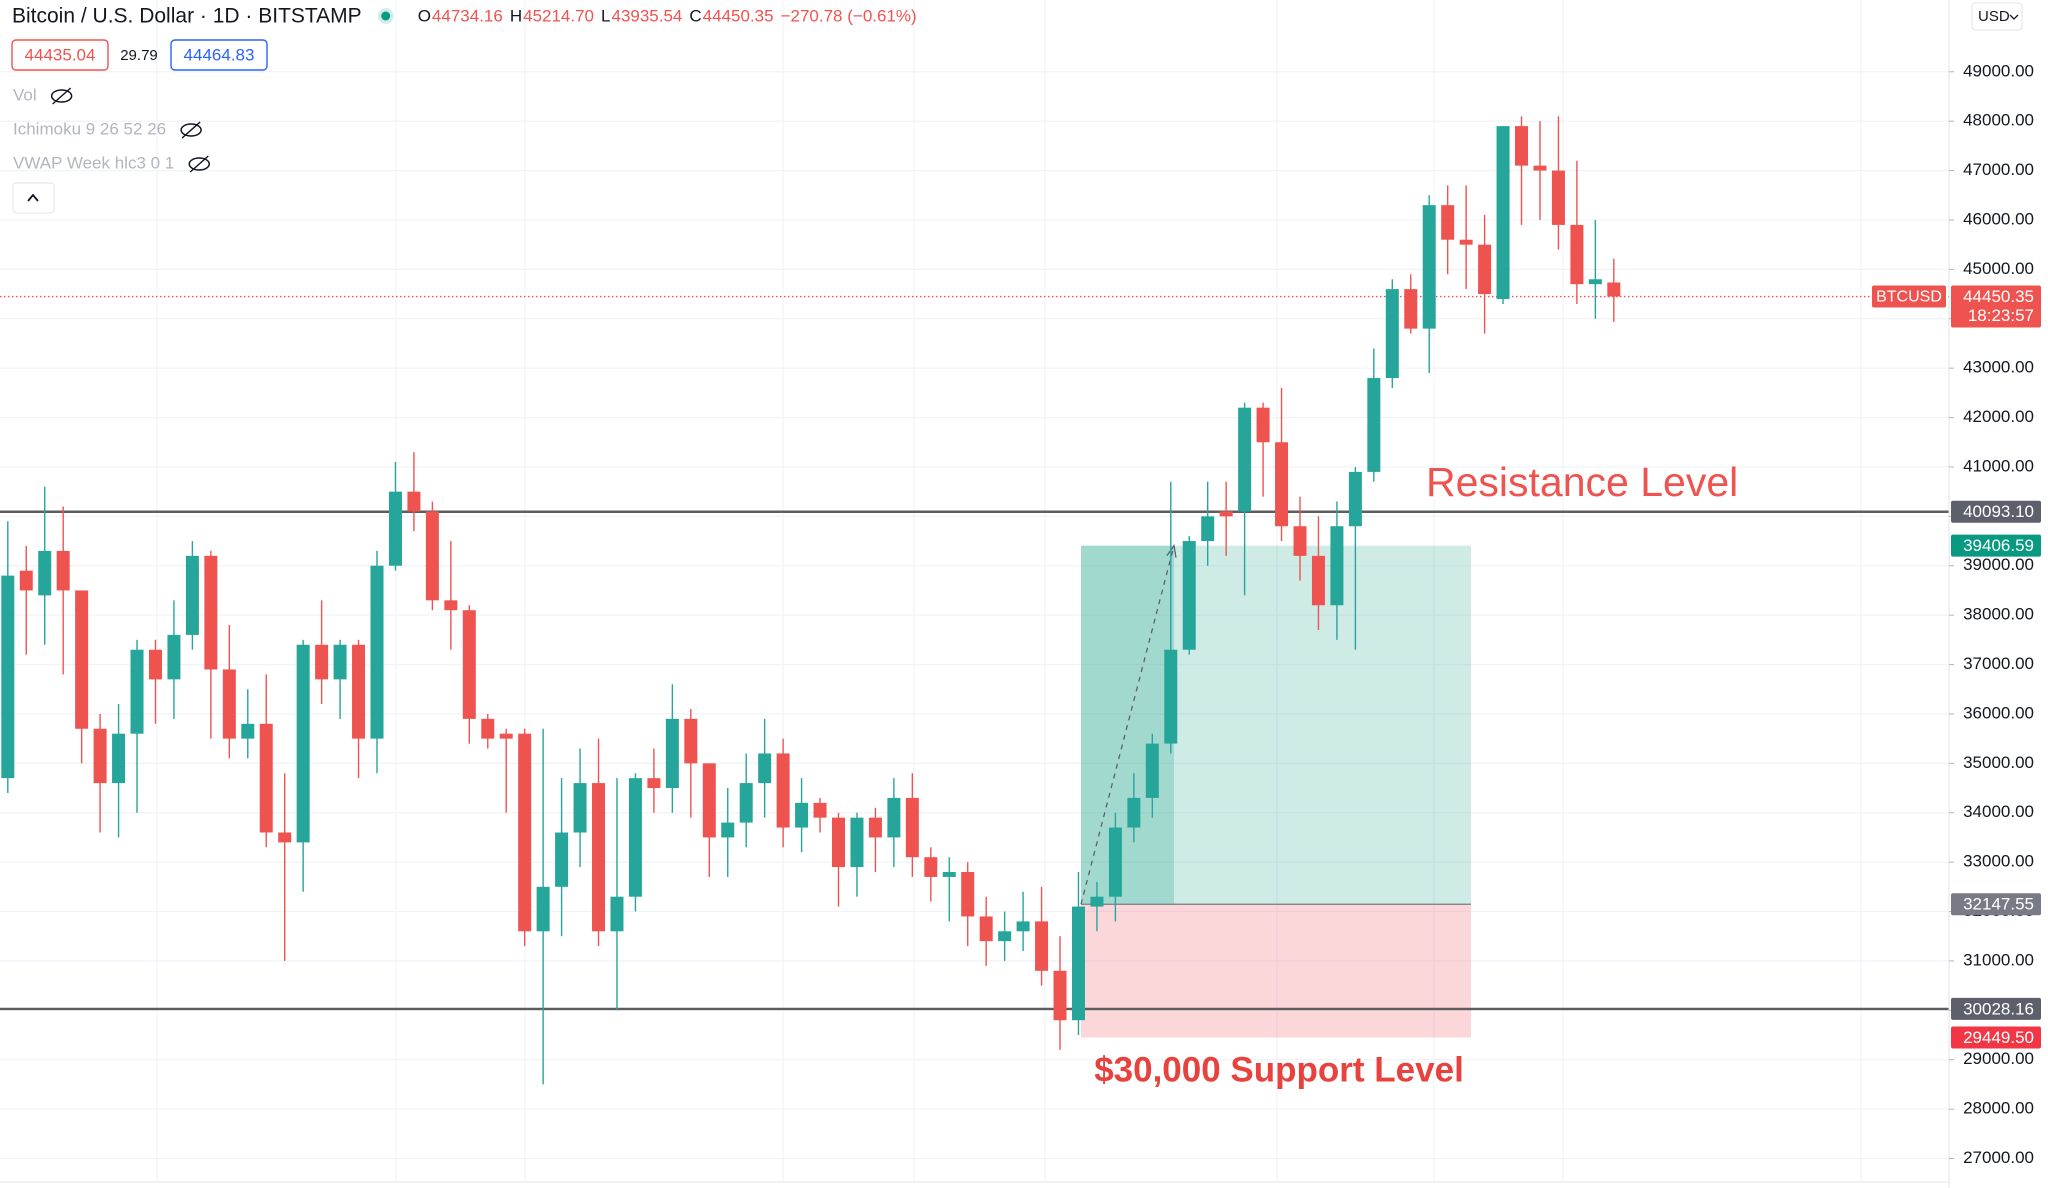 The height and width of the screenshot is (1188, 2048). I want to click on legend-value: 43935.54, so click(646, 15).